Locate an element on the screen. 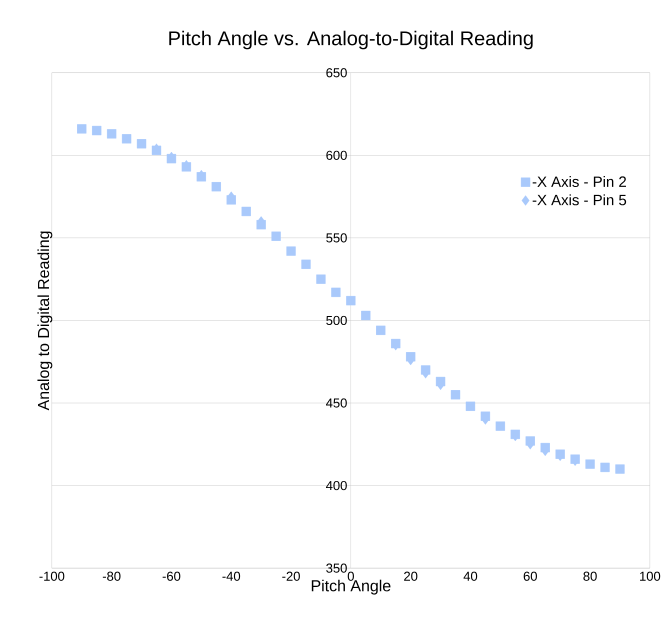 The height and width of the screenshot is (617, 664). y-tick-label: 350 is located at coordinates (336, 568).